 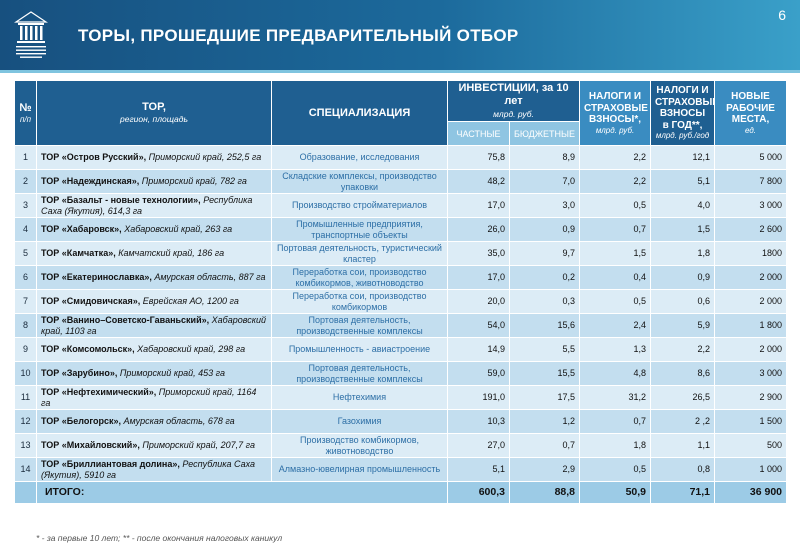 I want to click on tor-region: Приморский край, 782 га, so click(x=193, y=181).